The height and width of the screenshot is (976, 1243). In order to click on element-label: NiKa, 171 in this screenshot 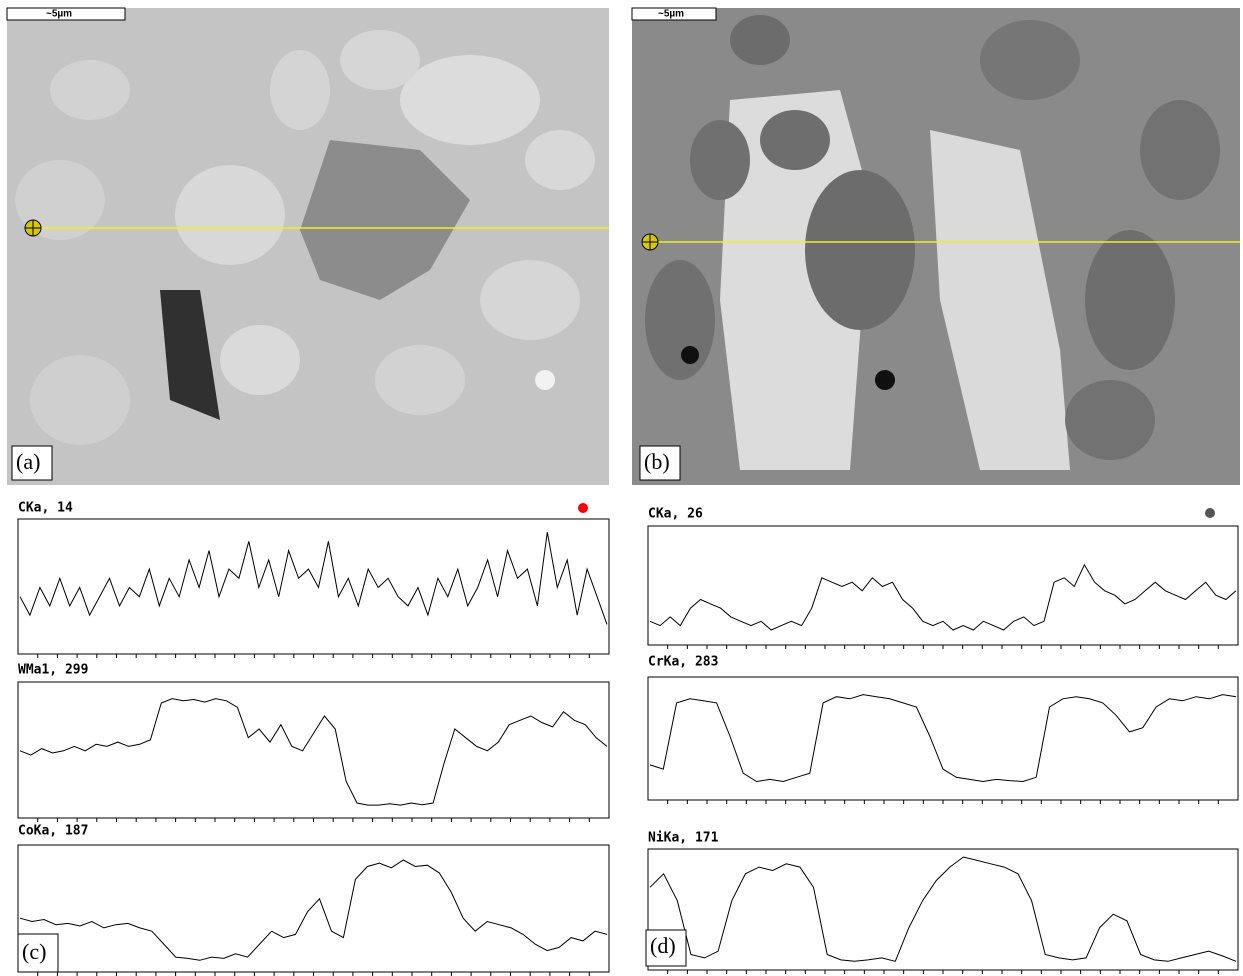, I will do `click(683, 838)`.